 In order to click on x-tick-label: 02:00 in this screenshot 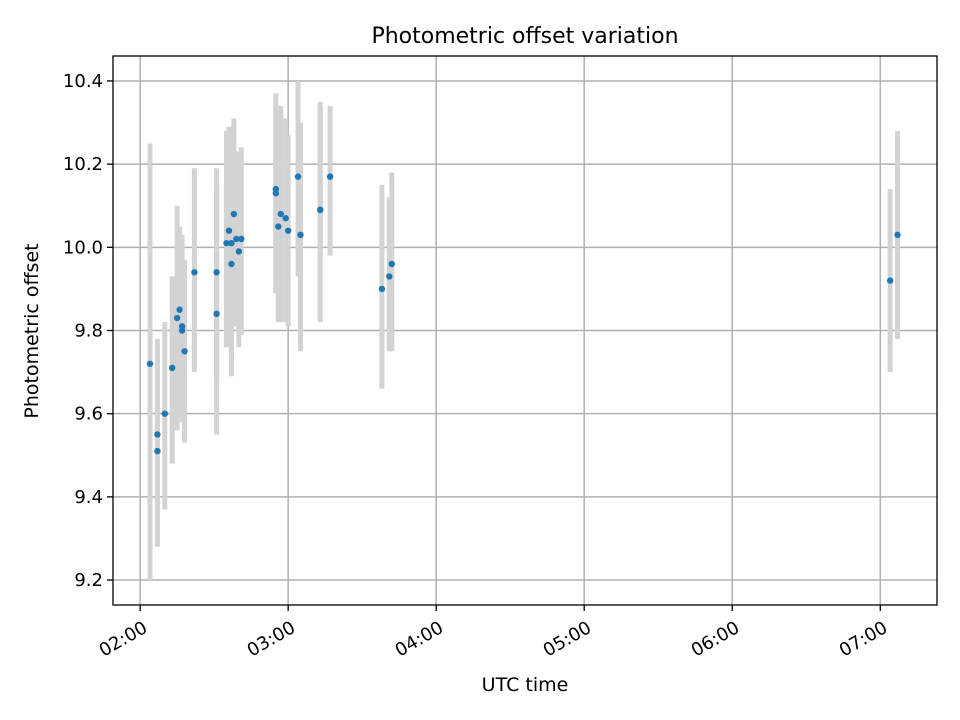, I will do `click(123, 639)`.